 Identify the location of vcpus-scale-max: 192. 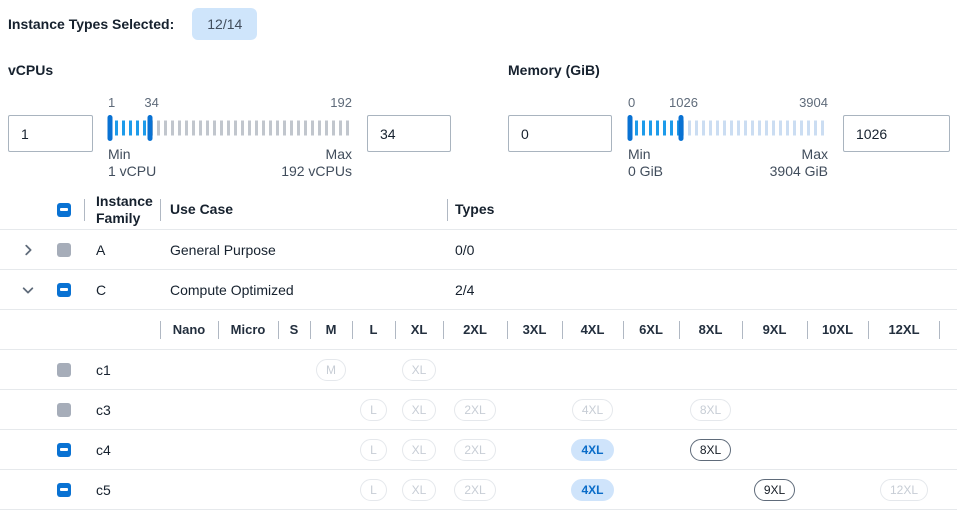
(341, 102).